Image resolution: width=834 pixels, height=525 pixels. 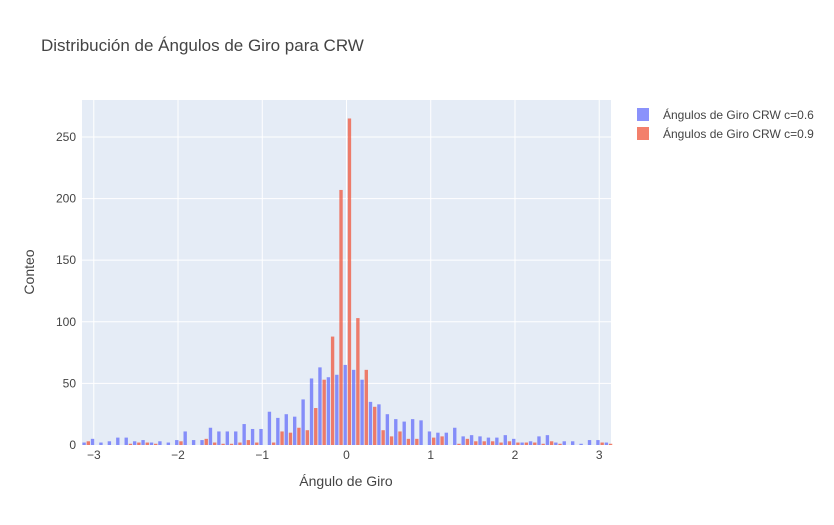 I want to click on legend-label-c06: Ángulos de Giro CRW c=0.6, so click(x=738, y=114).